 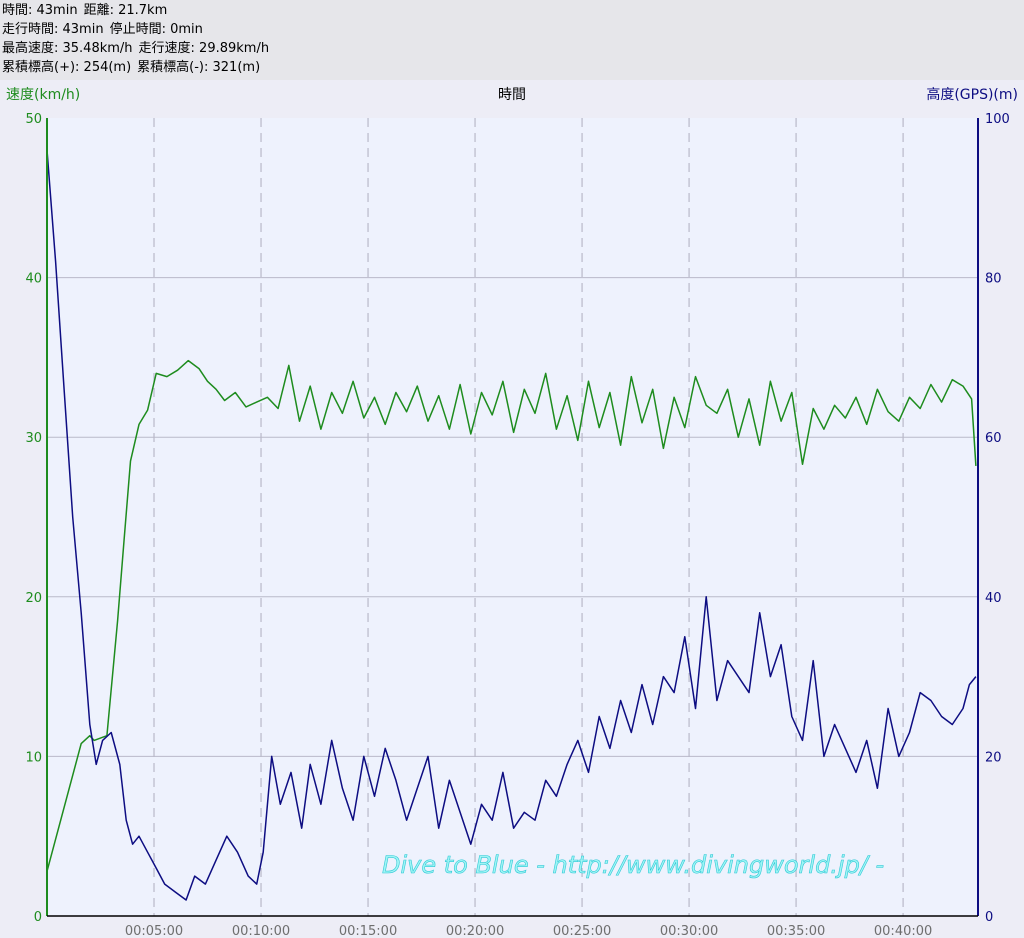 I want to click on x-tick-label: 00:05:00, so click(x=154, y=931).